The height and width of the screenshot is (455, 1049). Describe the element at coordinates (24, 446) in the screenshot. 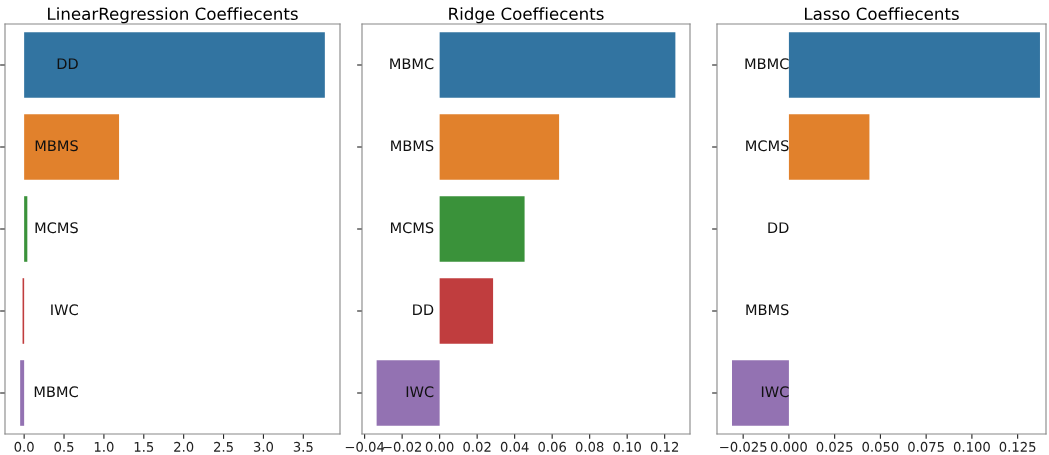

I see `x-tick-label: 0.0` at that location.